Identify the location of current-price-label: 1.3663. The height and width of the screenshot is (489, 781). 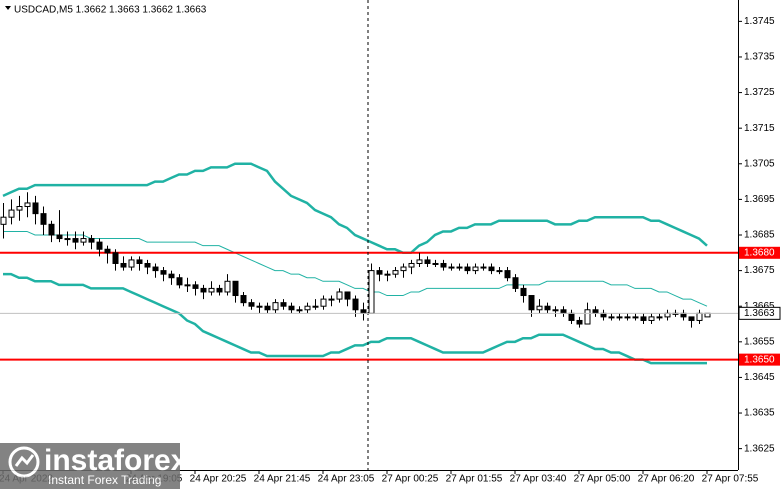
(759, 313).